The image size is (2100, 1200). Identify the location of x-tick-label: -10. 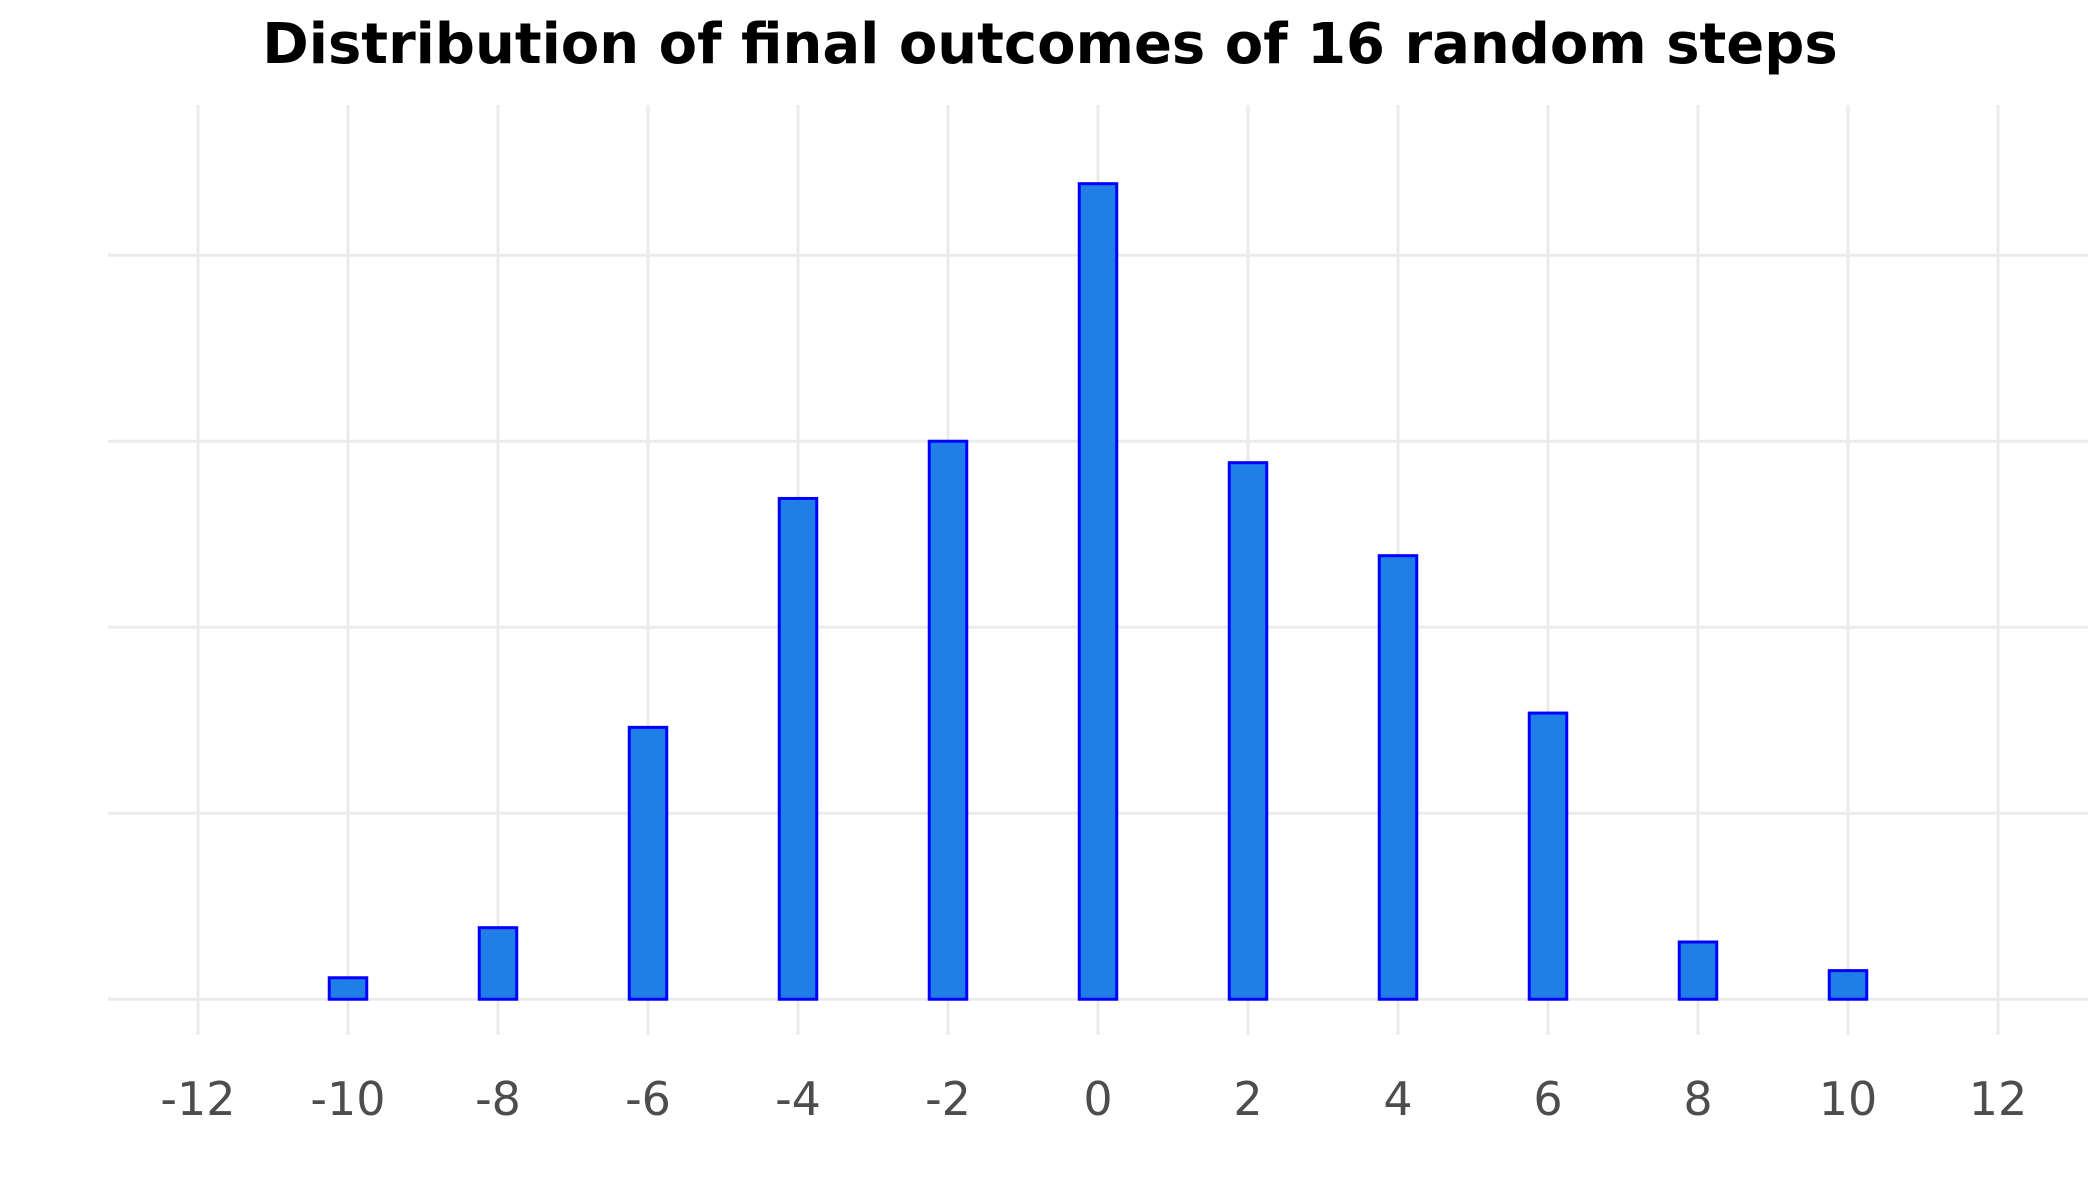
(347, 1099).